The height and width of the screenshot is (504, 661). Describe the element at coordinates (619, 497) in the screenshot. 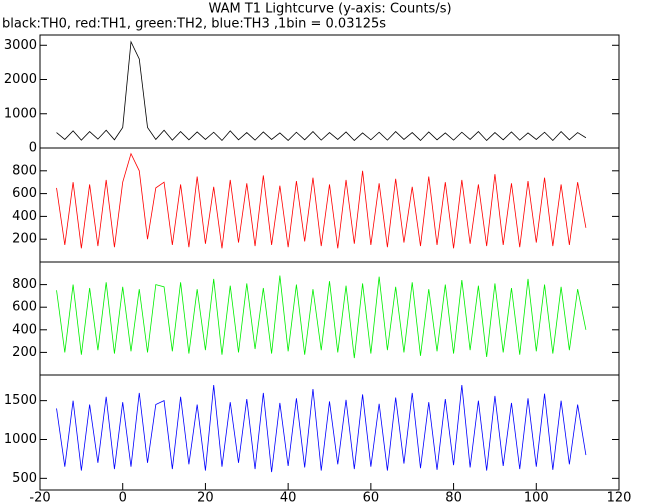

I see `x-tick-label: 120` at that location.